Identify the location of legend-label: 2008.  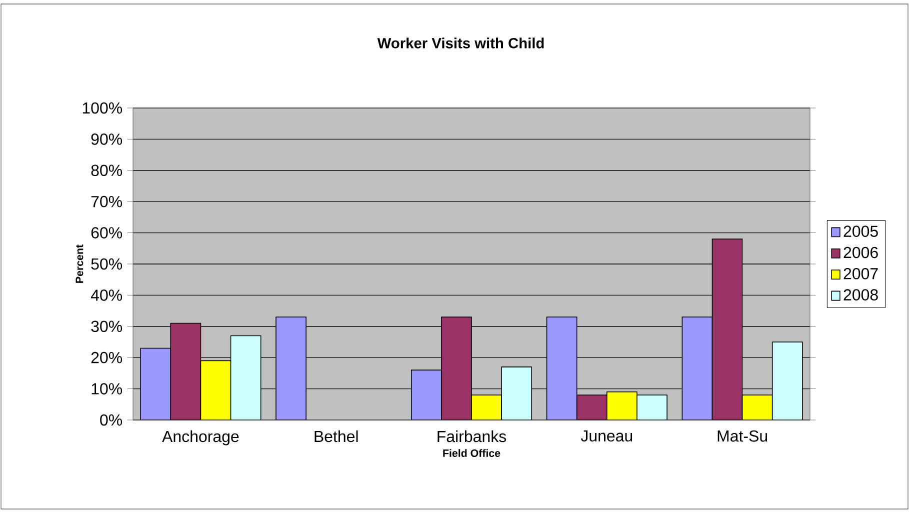
(861, 294).